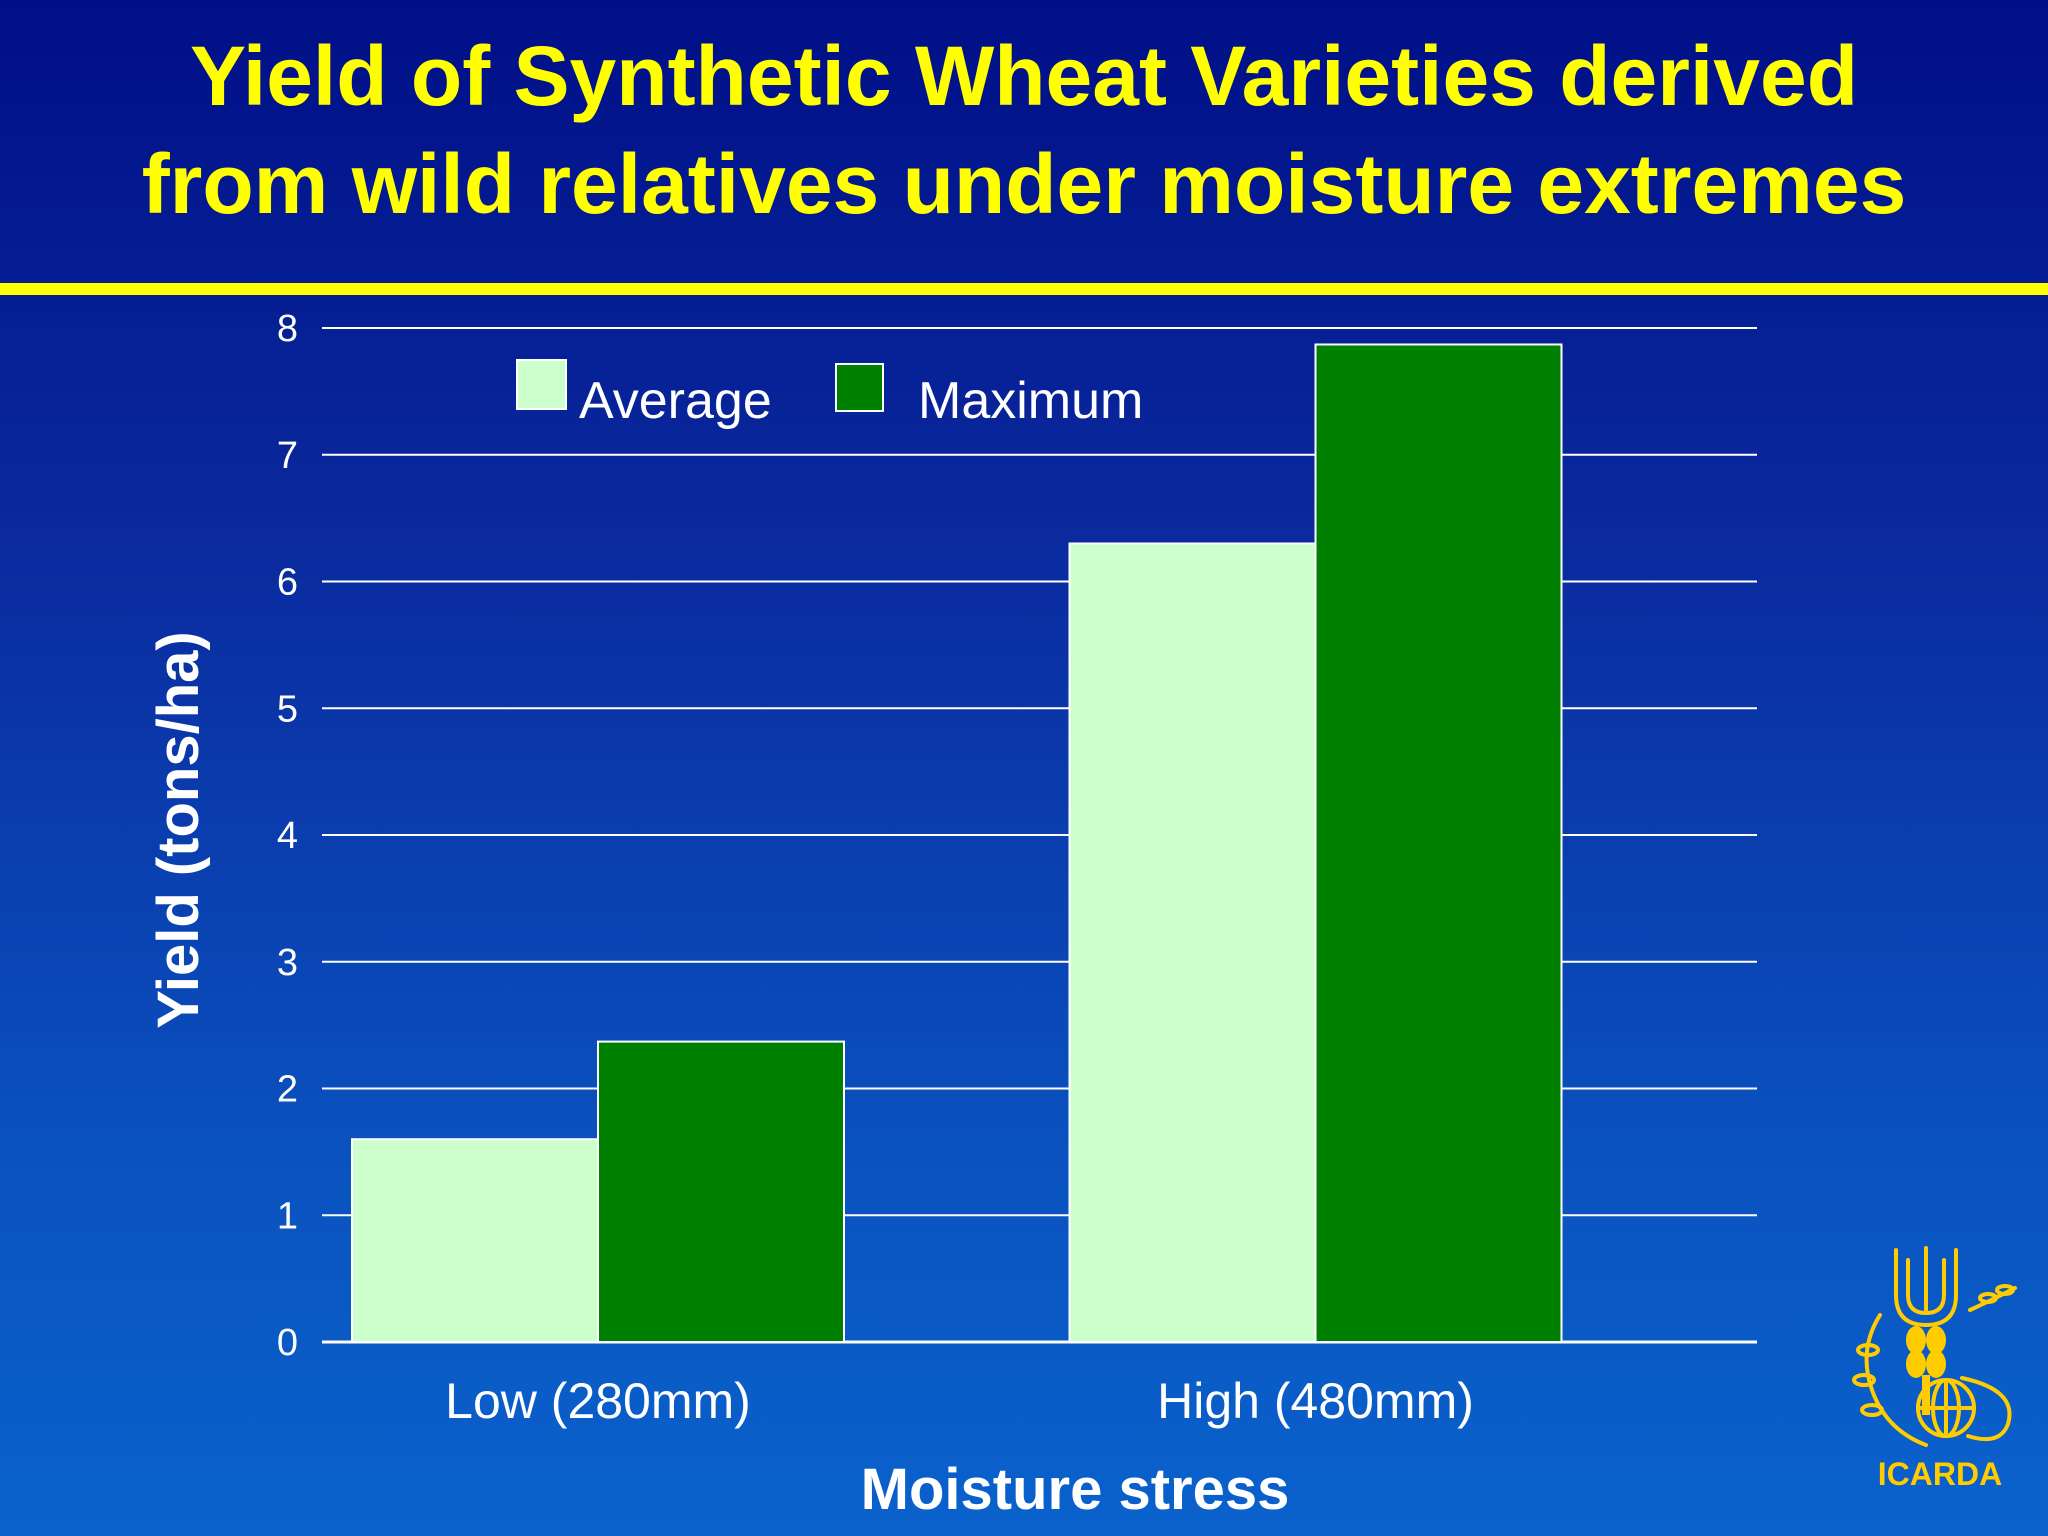 This screenshot has height=1536, width=2048. Describe the element at coordinates (1438, 843) in the screenshot. I see `bar-maximum-high` at that location.